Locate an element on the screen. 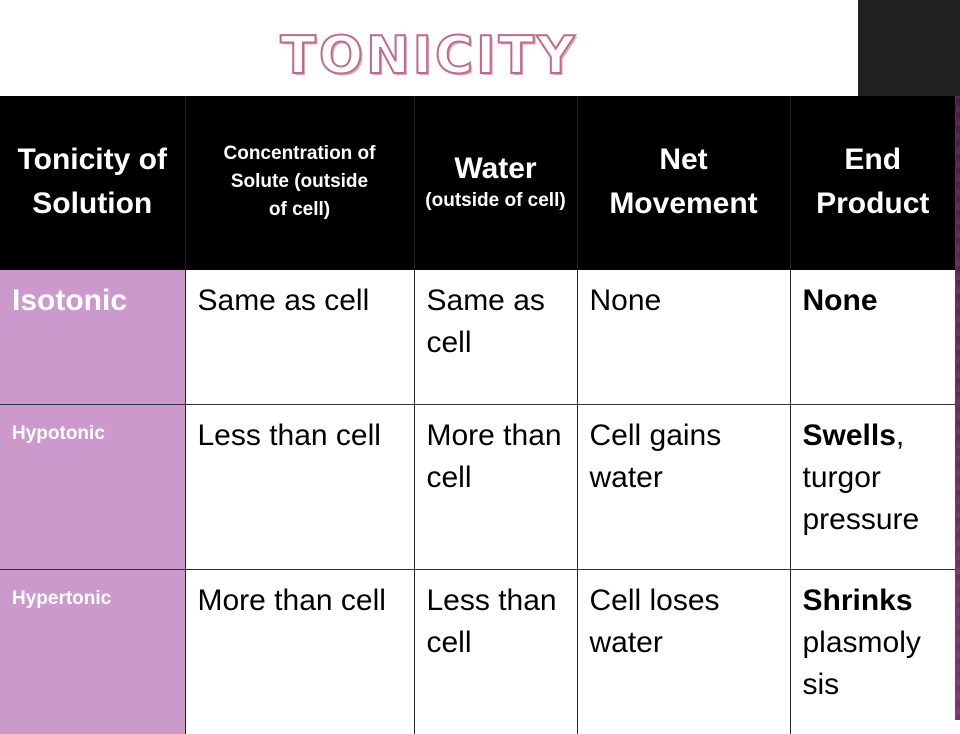 Image resolution: width=960 pixels, height=734 pixels. header-tonicity: Tonicity of Solution is located at coordinates (92, 182).